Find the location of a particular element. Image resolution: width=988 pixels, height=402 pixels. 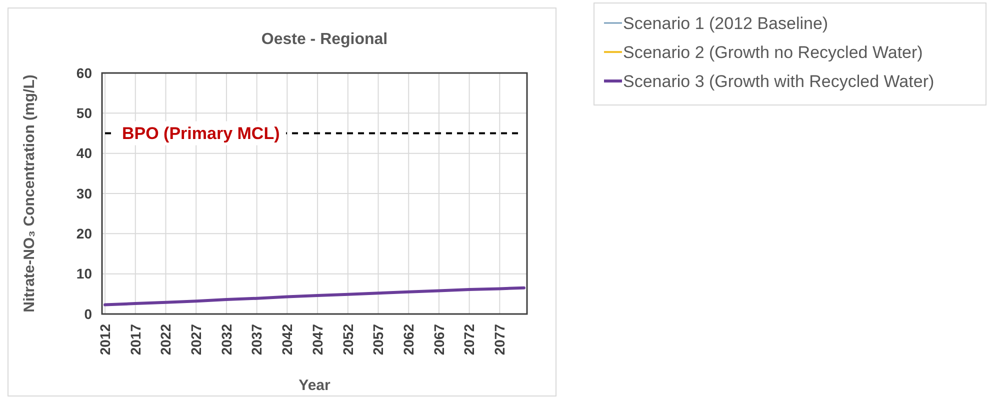

x-tick-label: 2037 is located at coordinates (256, 340).